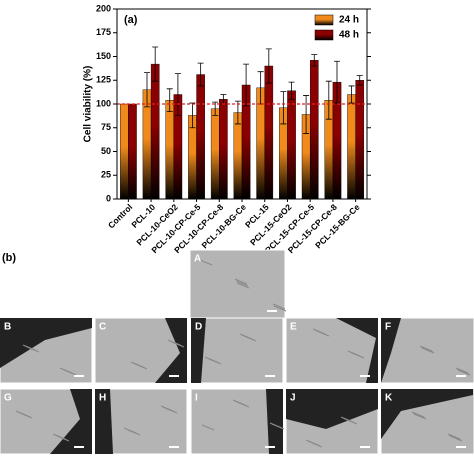  Describe the element at coordinates (324, 20) in the screenshot. I see `legend-swatch` at that location.